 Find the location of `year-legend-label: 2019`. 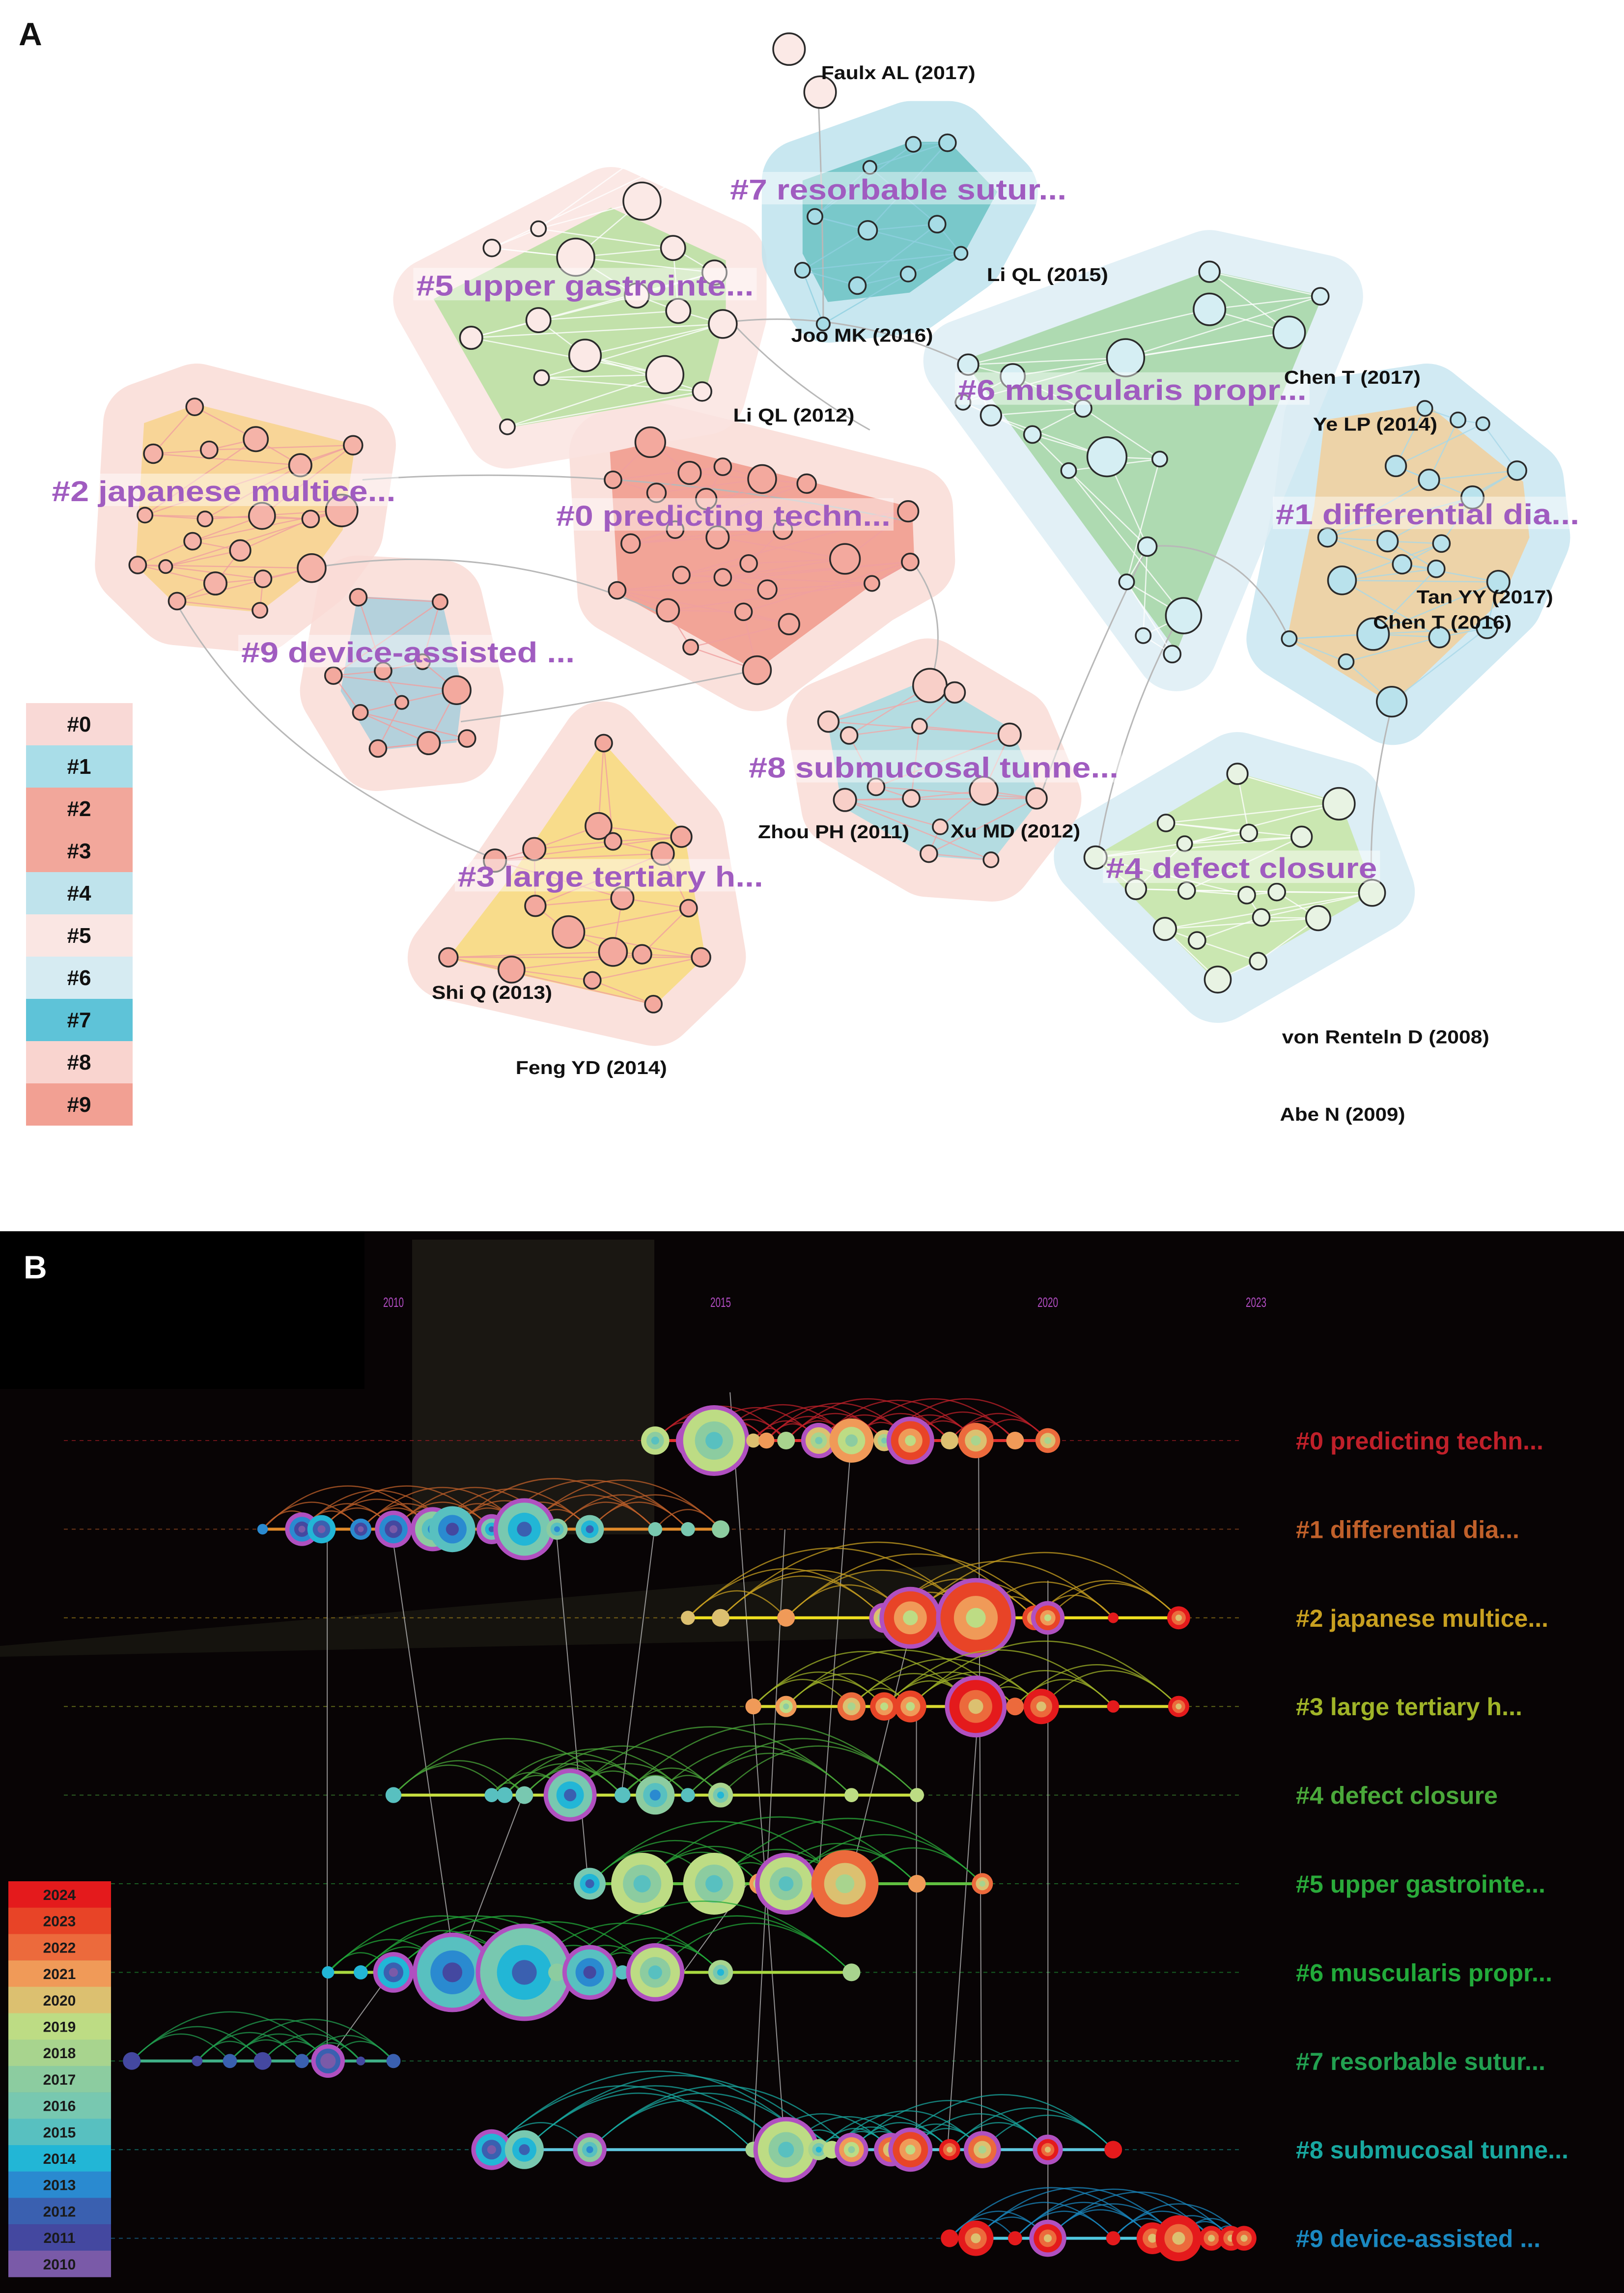

year-legend-label: 2019 is located at coordinates (59, 2027).